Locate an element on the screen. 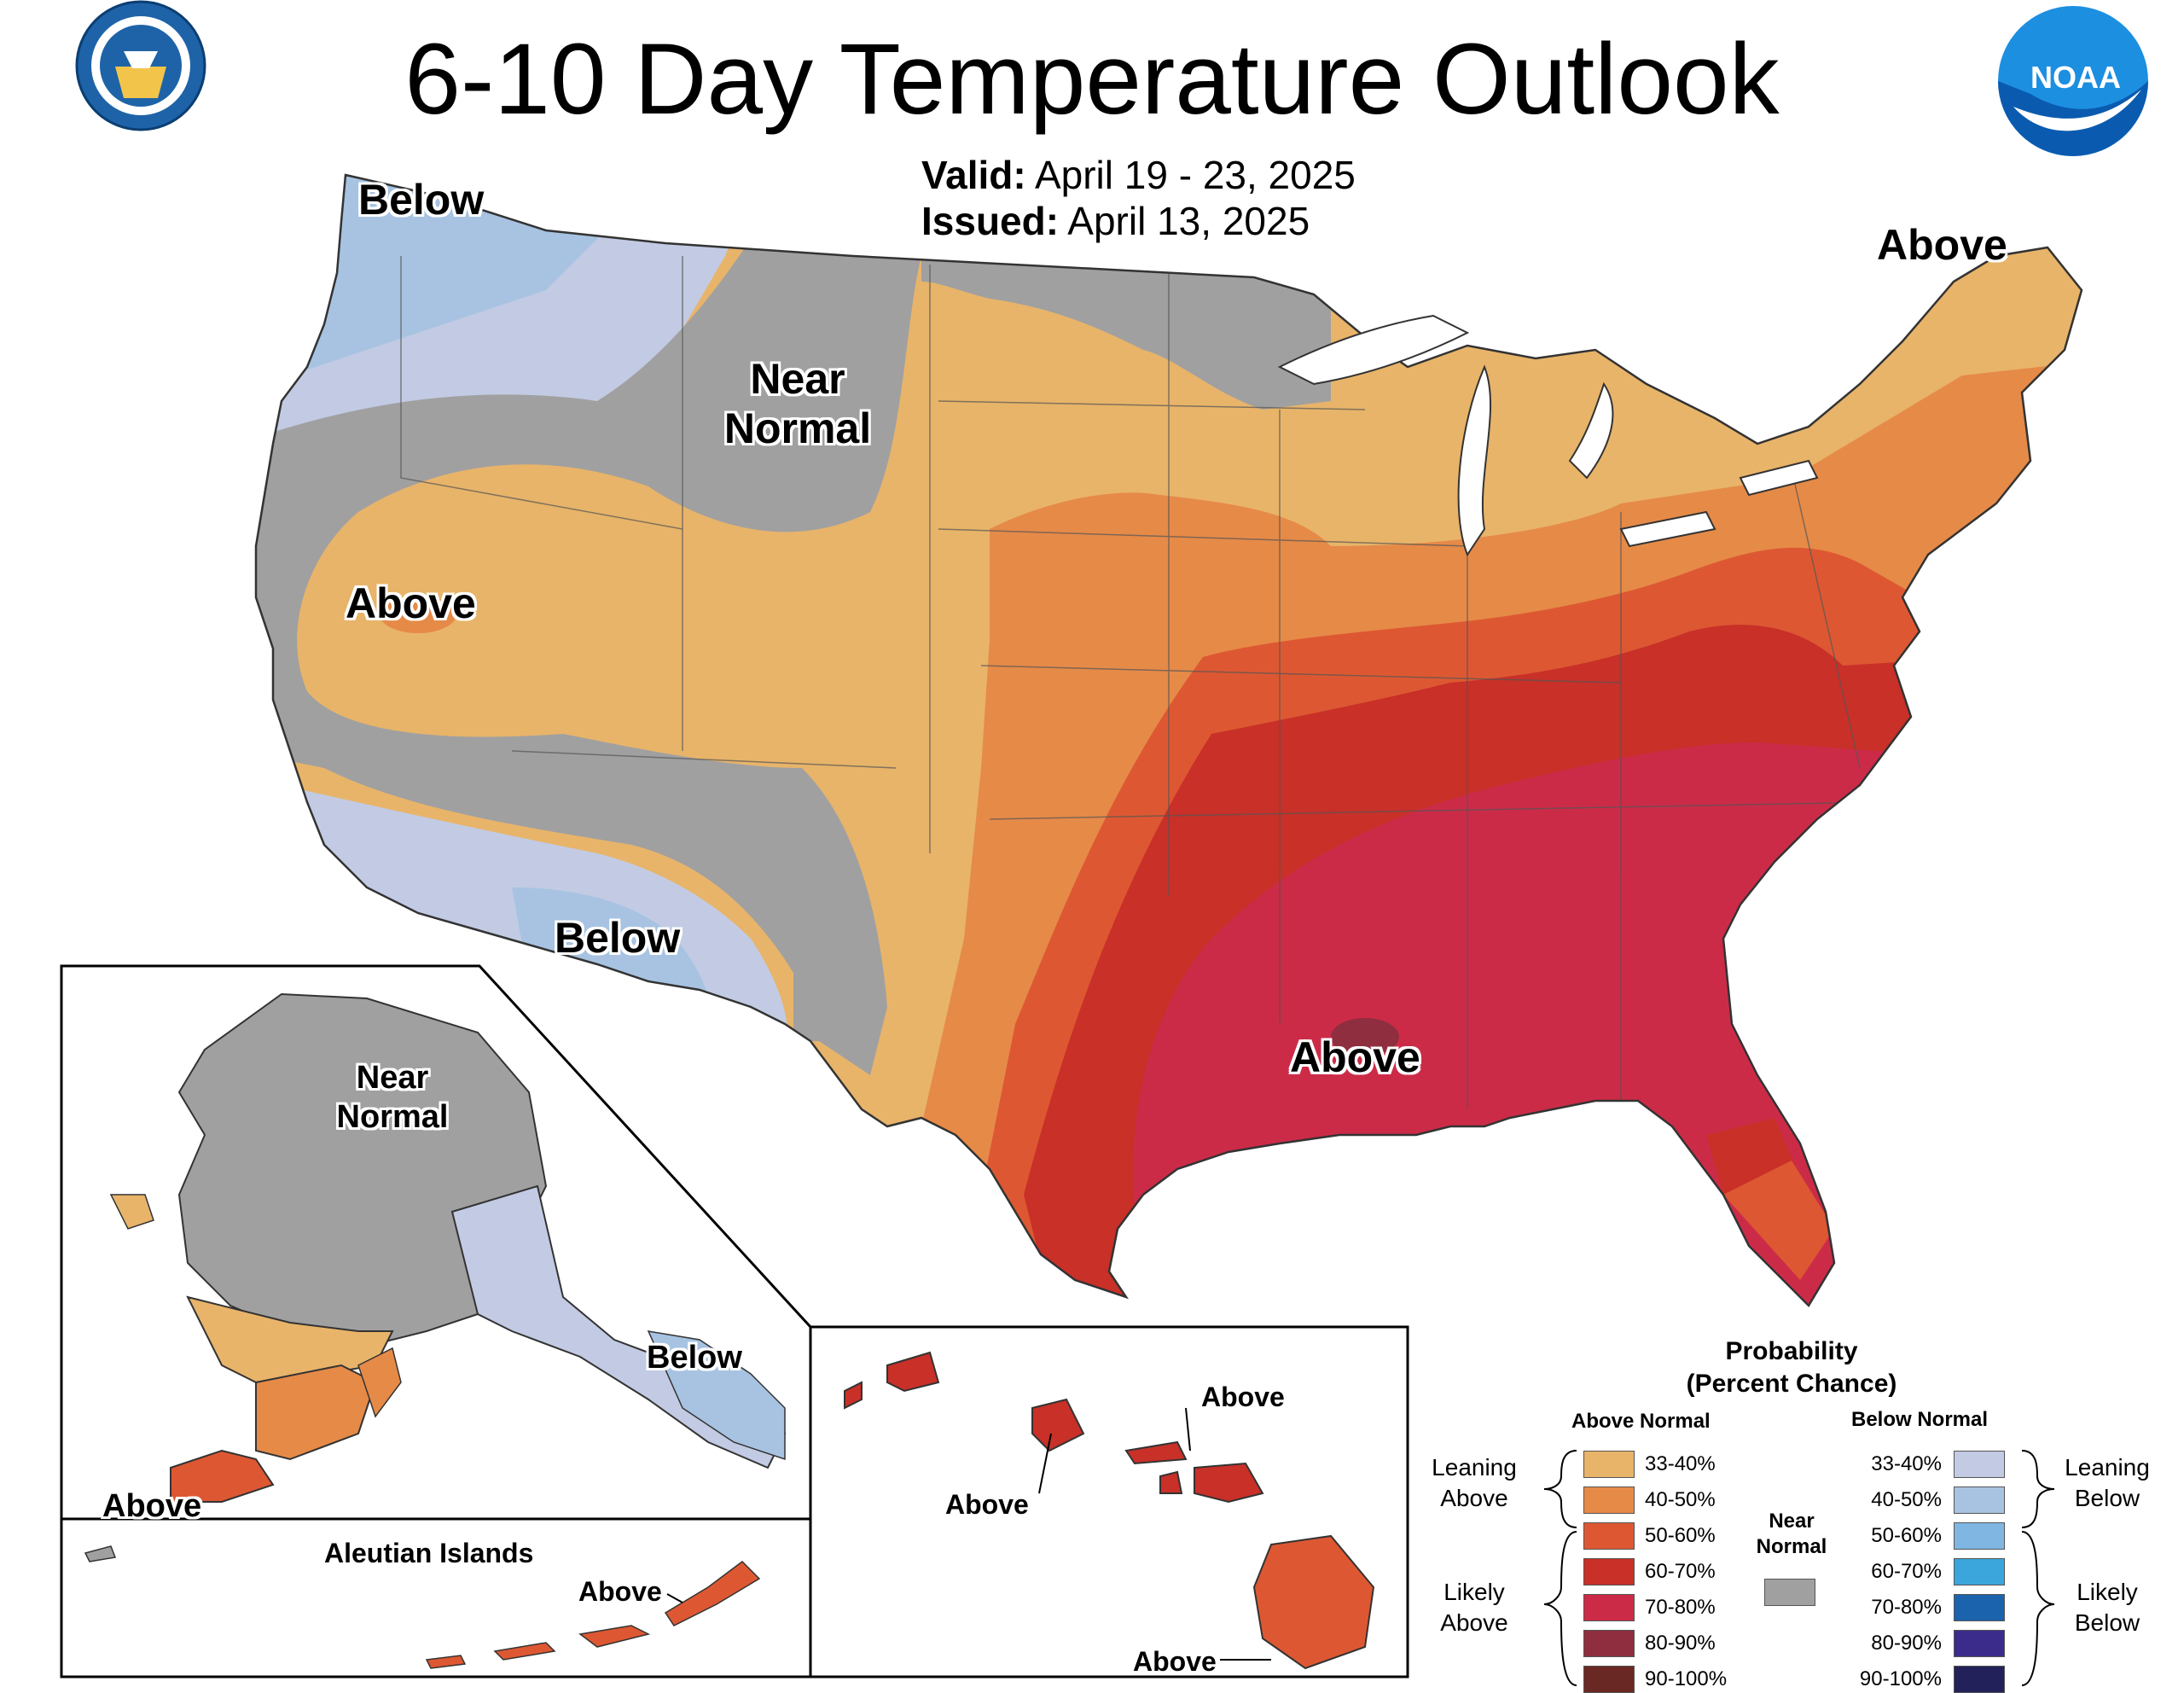 This screenshot has width=2184, height=1693. issued-label: Issued: is located at coordinates (991, 221).